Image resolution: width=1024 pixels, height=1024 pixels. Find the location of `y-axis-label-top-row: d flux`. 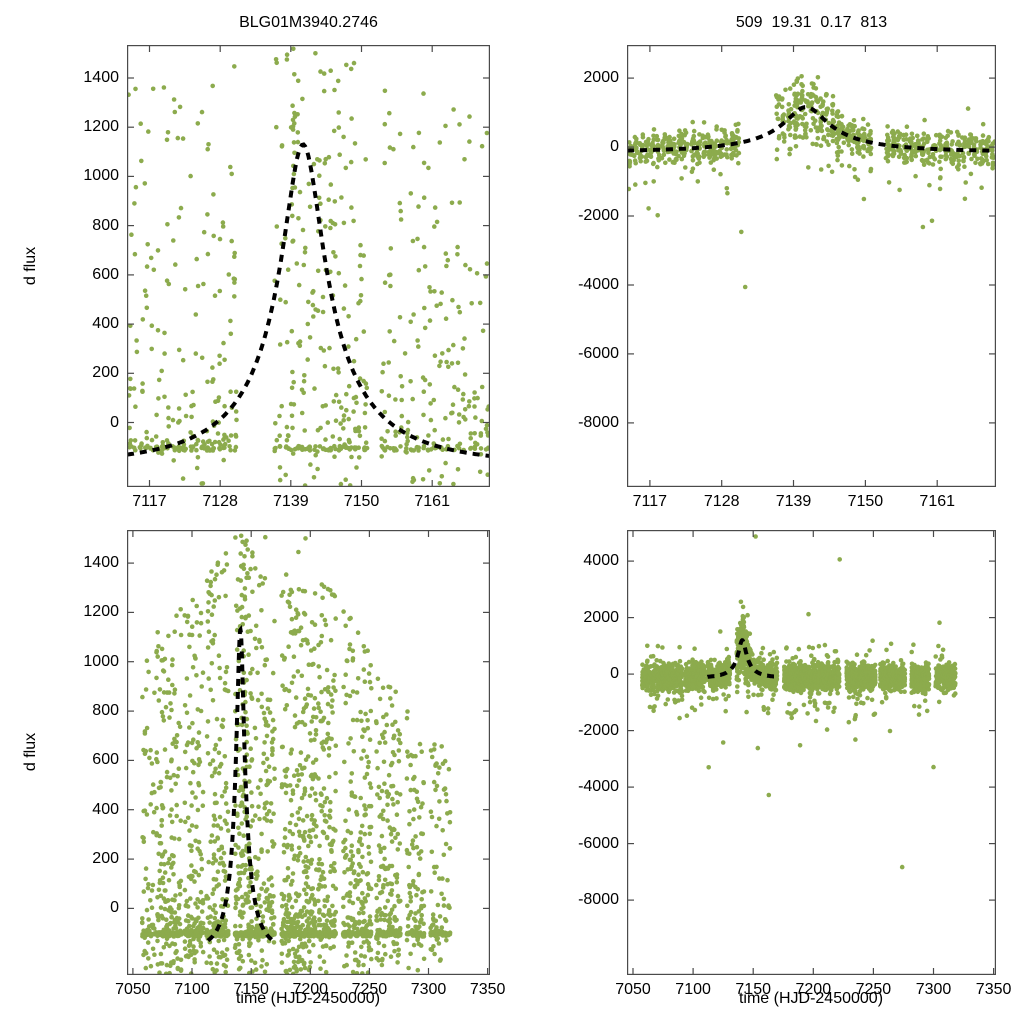

y-axis-label-top-row: d flux is located at coordinates (30, 266).